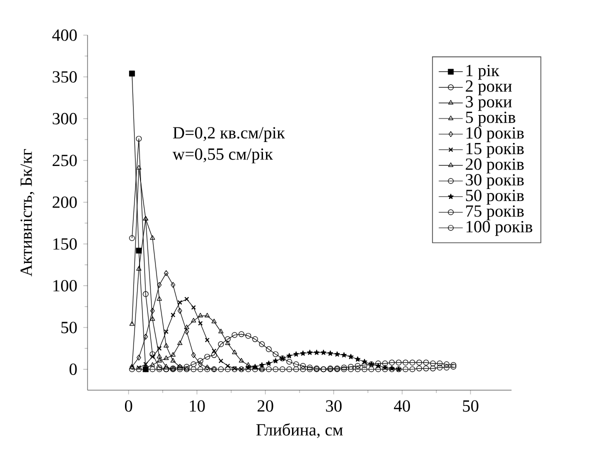 The height and width of the screenshot is (467, 598). Describe the element at coordinates (222, 156) in the screenshot. I see `annotation: w=0,55 см/рік` at that location.